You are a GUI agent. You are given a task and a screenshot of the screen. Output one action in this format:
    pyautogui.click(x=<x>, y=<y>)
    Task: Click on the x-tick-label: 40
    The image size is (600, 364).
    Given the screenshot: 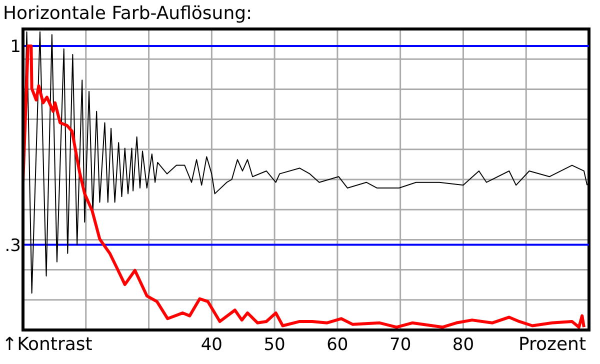 What is the action you would take?
    pyautogui.click(x=211, y=345)
    